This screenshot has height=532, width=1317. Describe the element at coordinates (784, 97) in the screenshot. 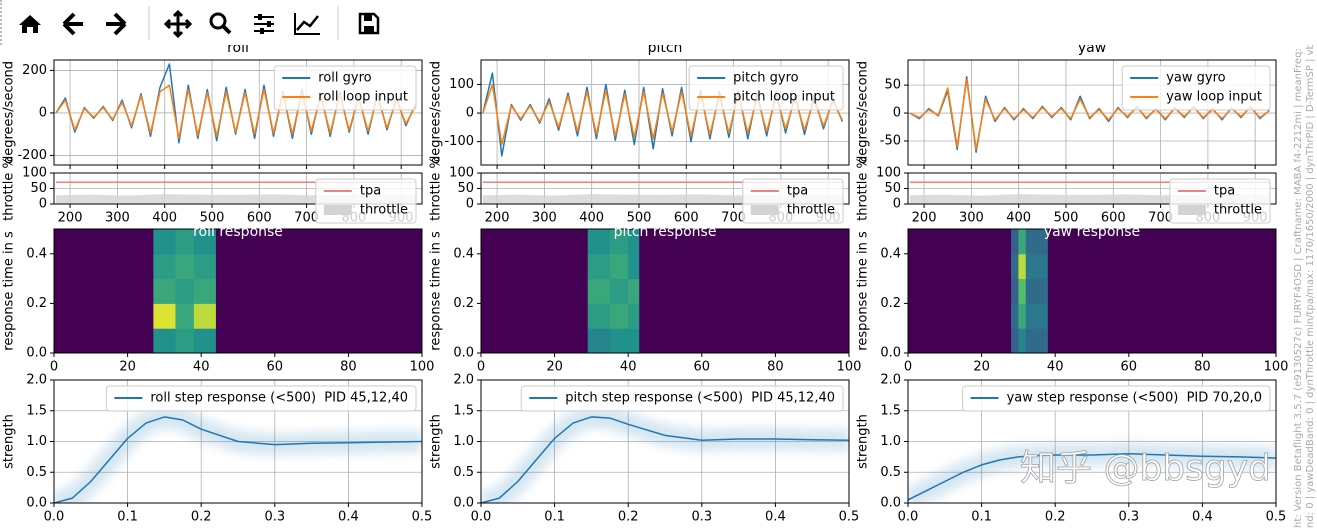

I see `legend-label: pitch loop input` at that location.